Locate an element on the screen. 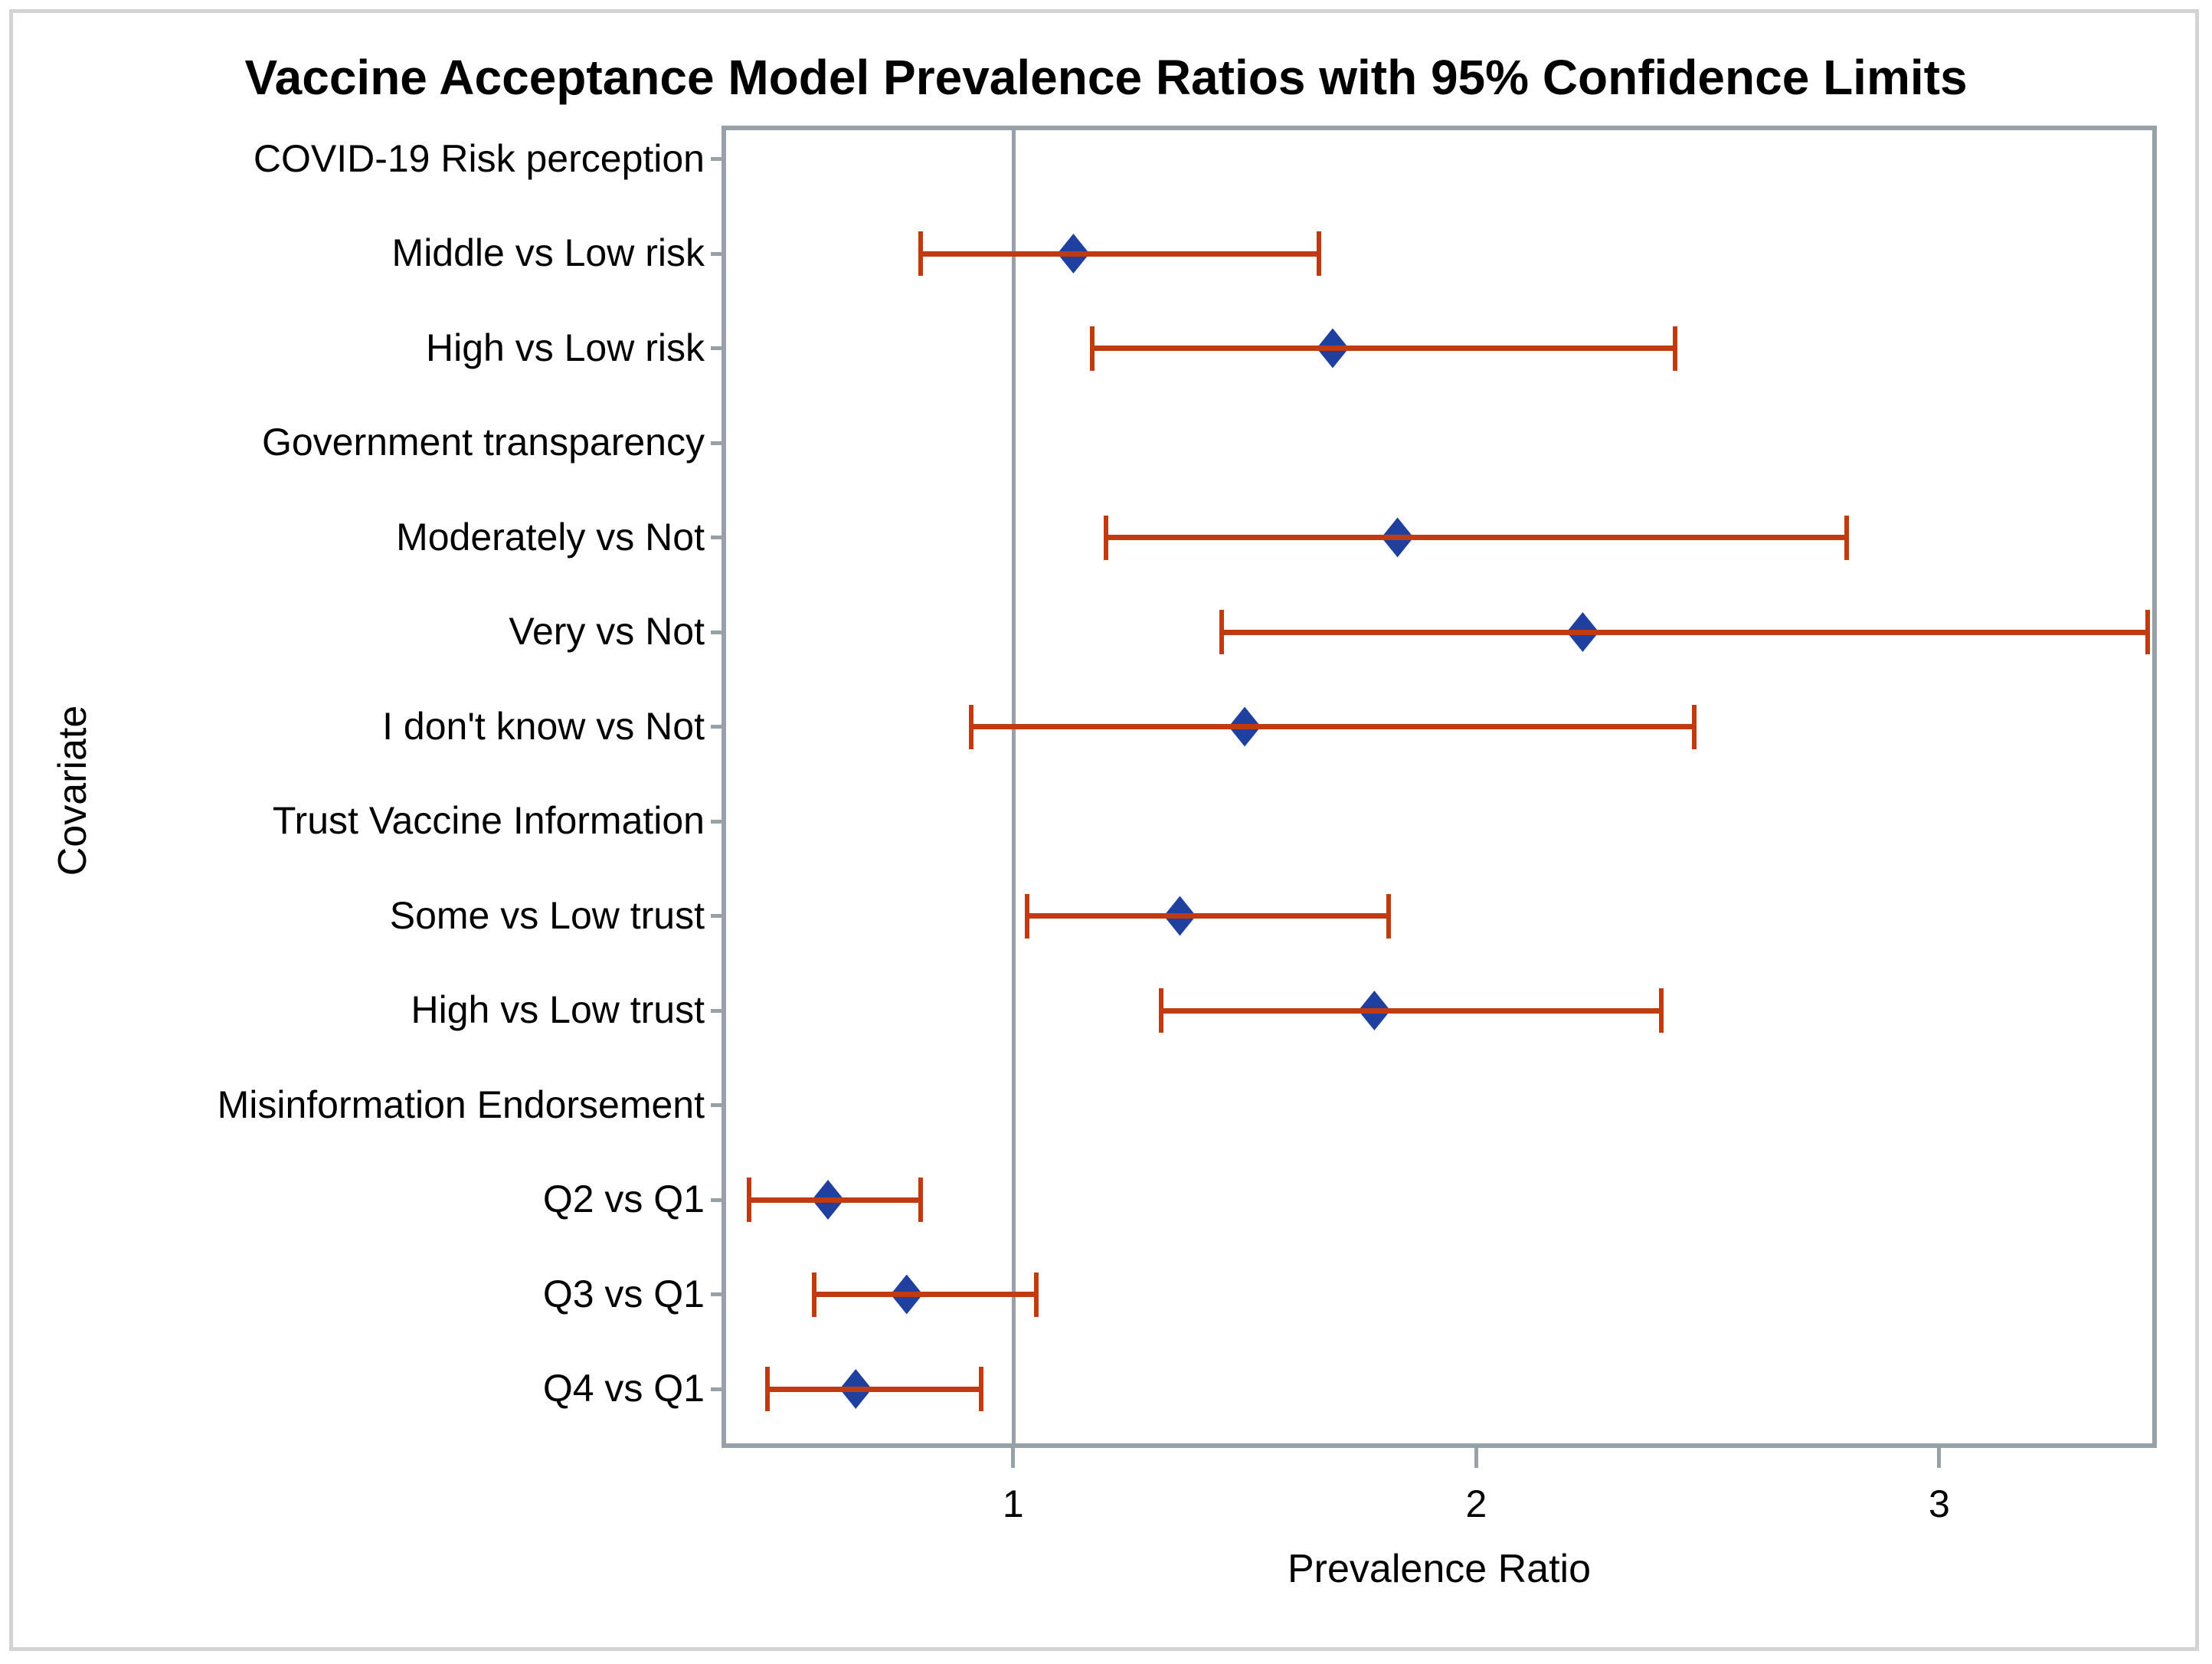 This screenshot has width=2212, height=1664. category-header-label: COVID-19 Risk perception is located at coordinates (479, 158).